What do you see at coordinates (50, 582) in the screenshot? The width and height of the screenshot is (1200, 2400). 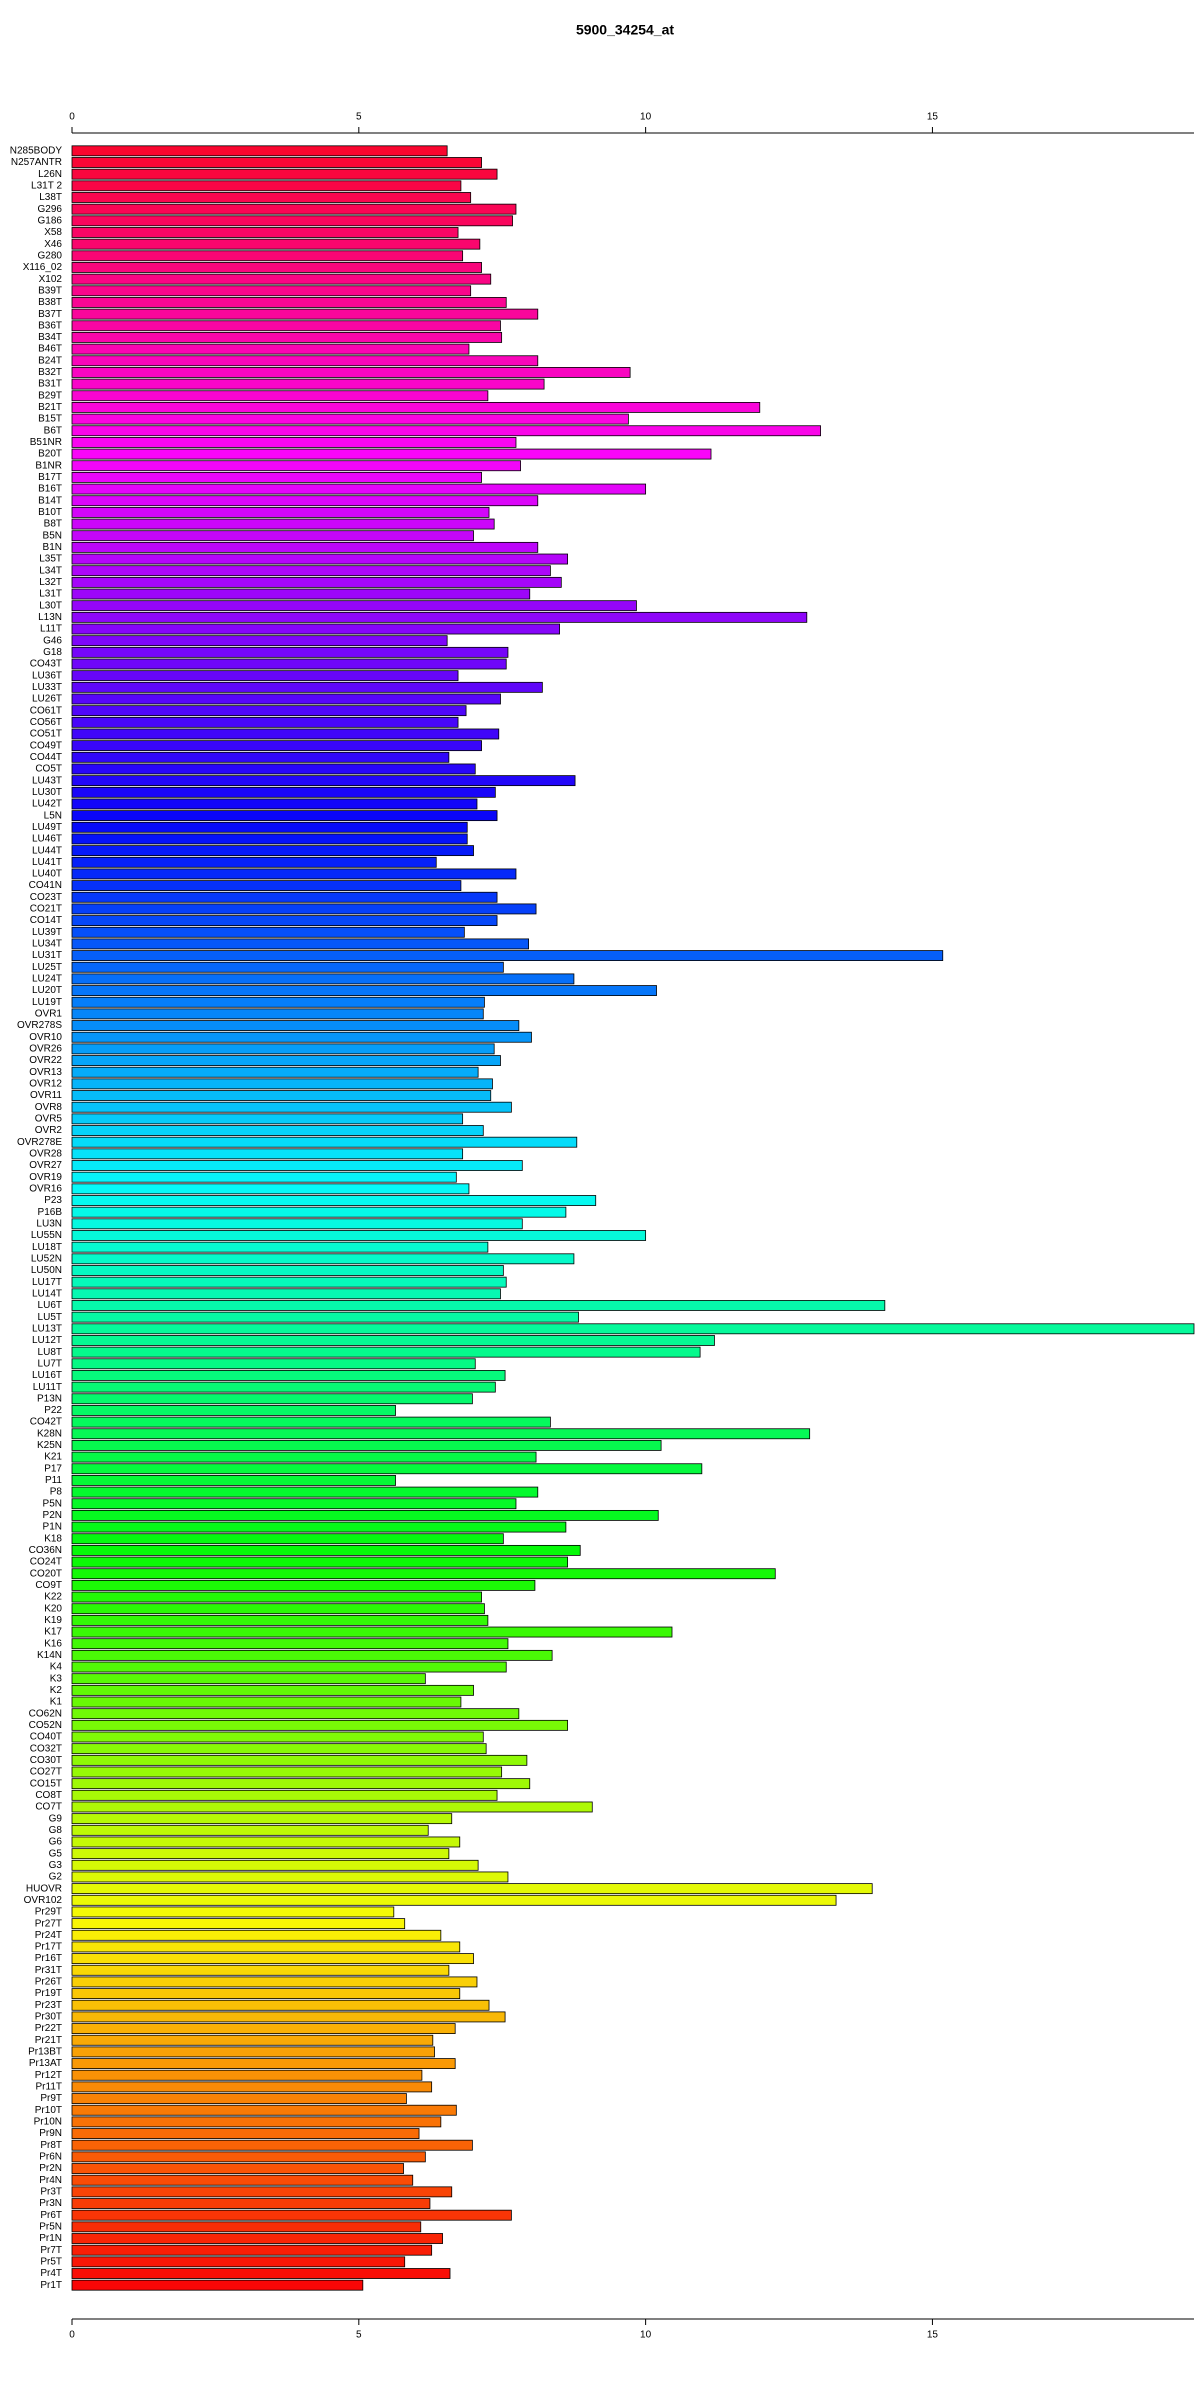 I see `y-tick-label: L32T` at bounding box center [50, 582].